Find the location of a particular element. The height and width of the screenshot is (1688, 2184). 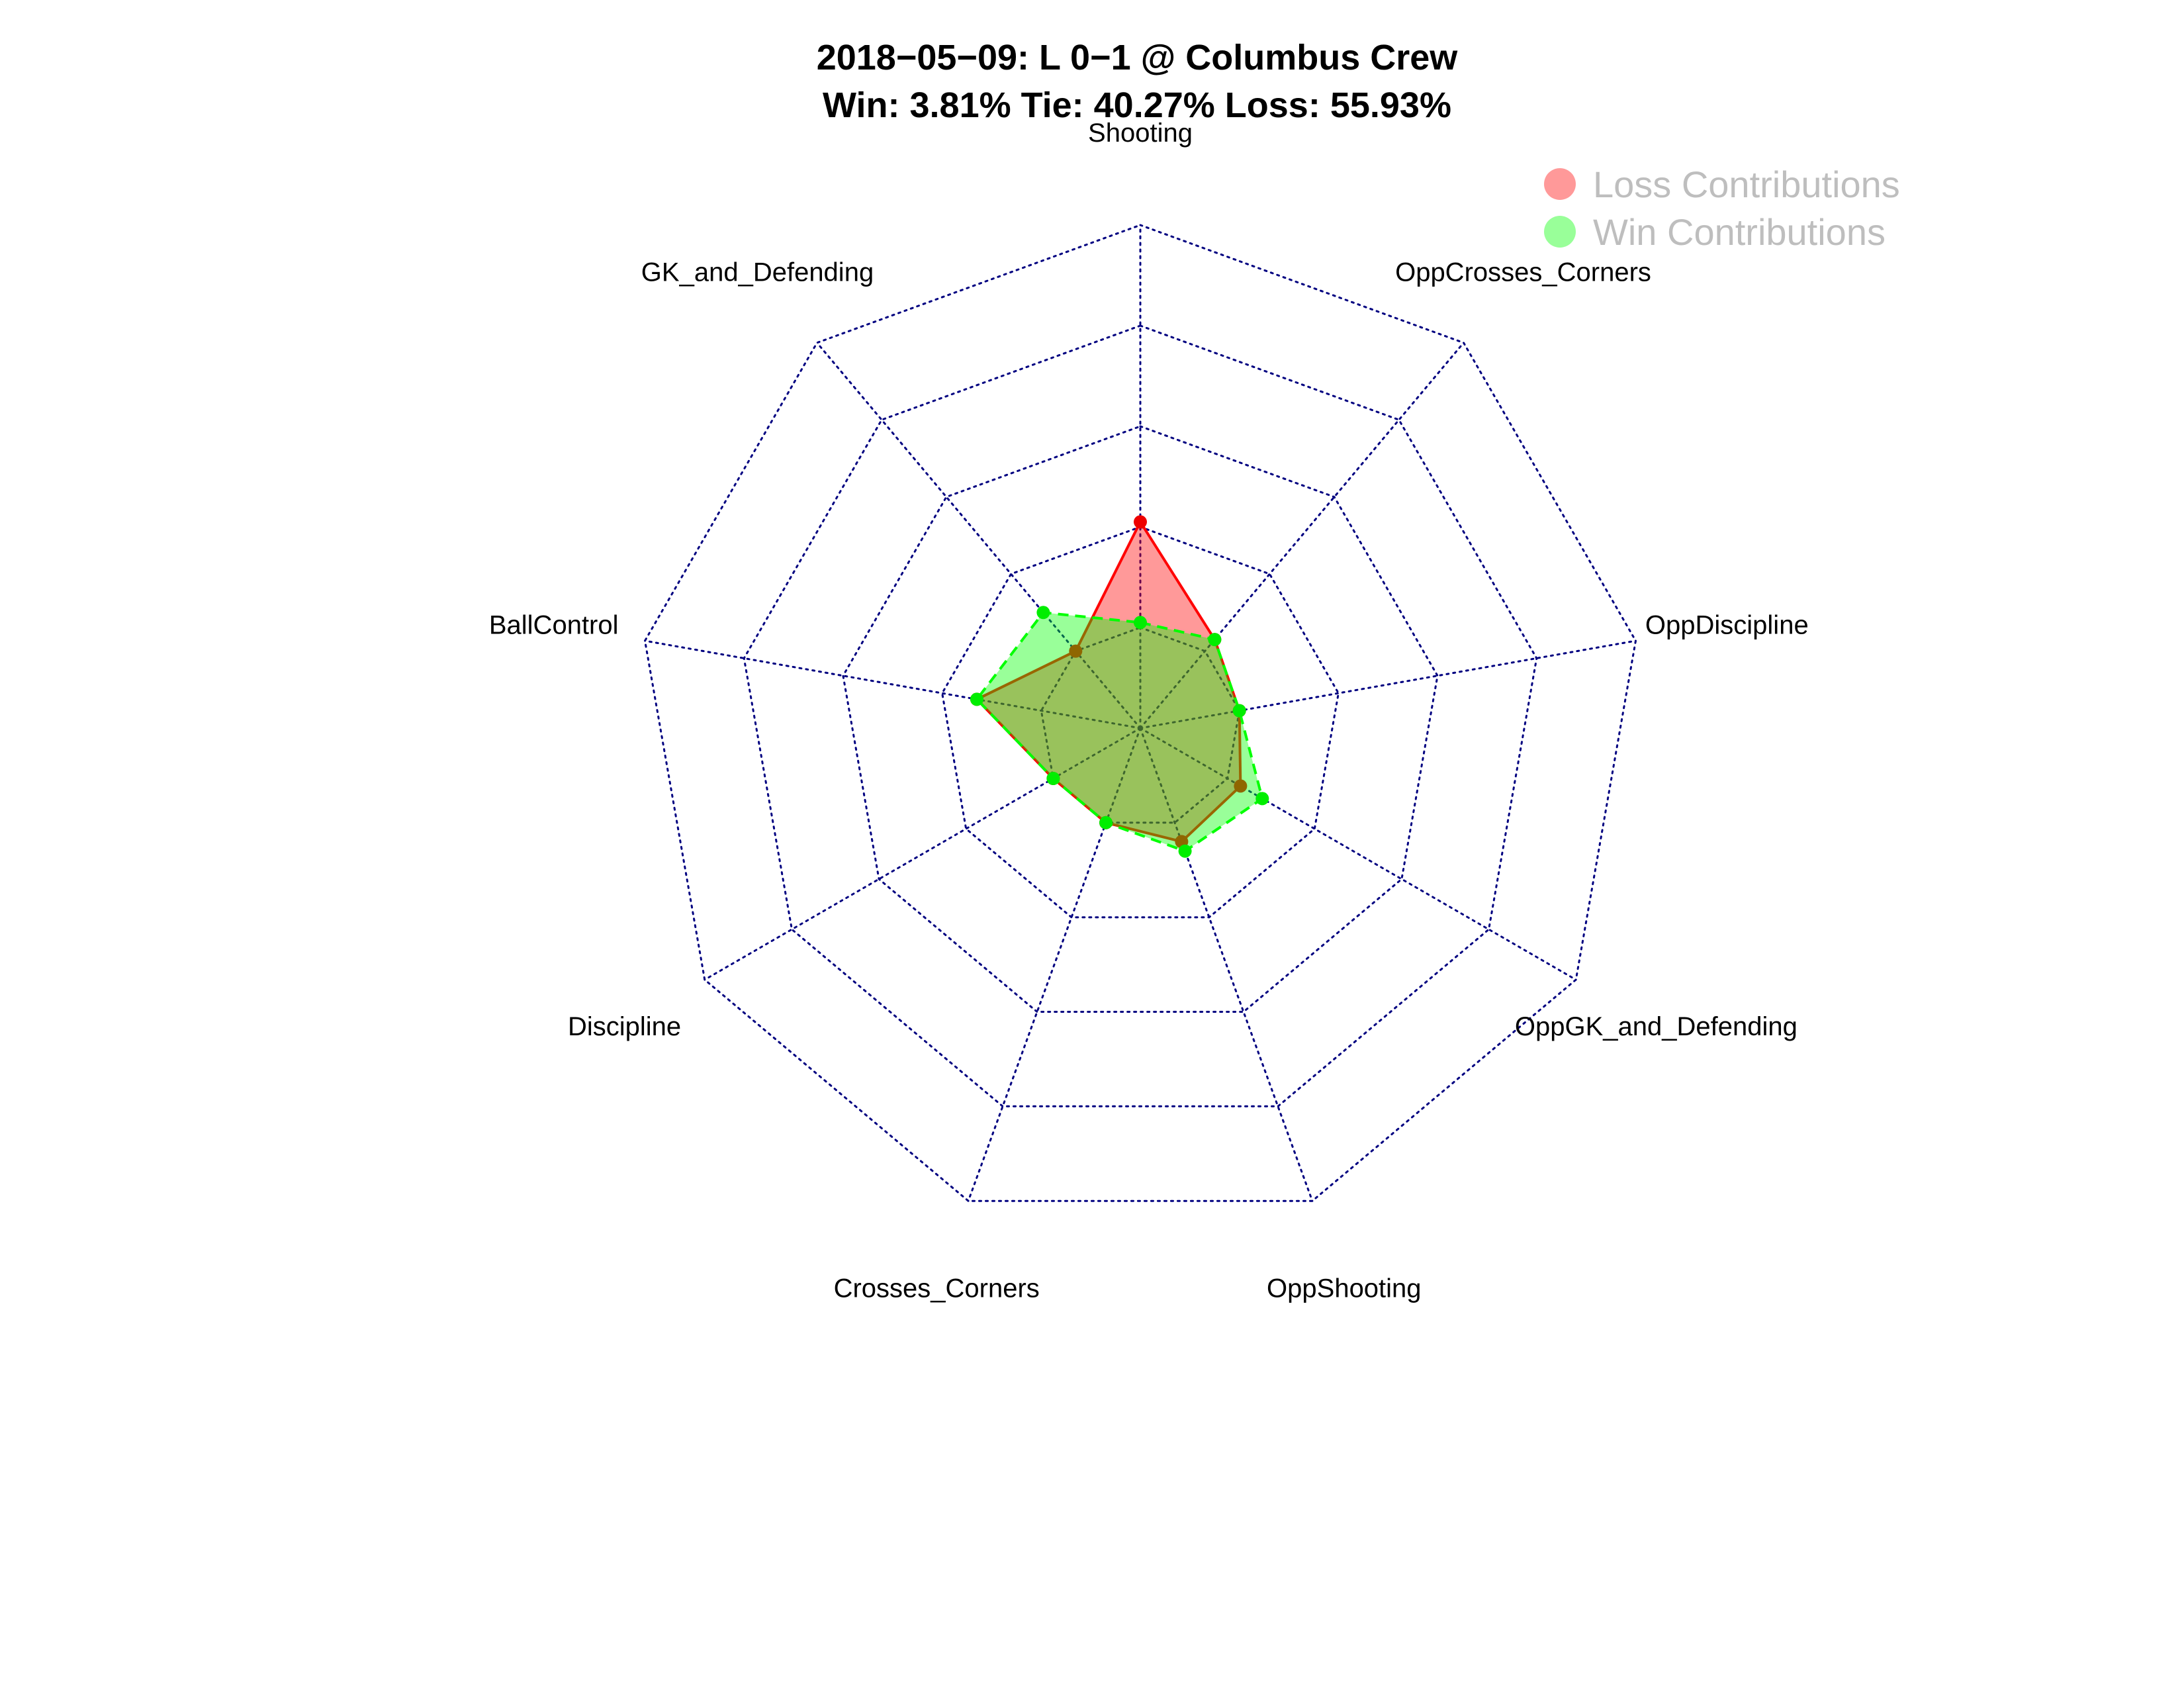

axis-label-8: BallControl is located at coordinates (554, 625).